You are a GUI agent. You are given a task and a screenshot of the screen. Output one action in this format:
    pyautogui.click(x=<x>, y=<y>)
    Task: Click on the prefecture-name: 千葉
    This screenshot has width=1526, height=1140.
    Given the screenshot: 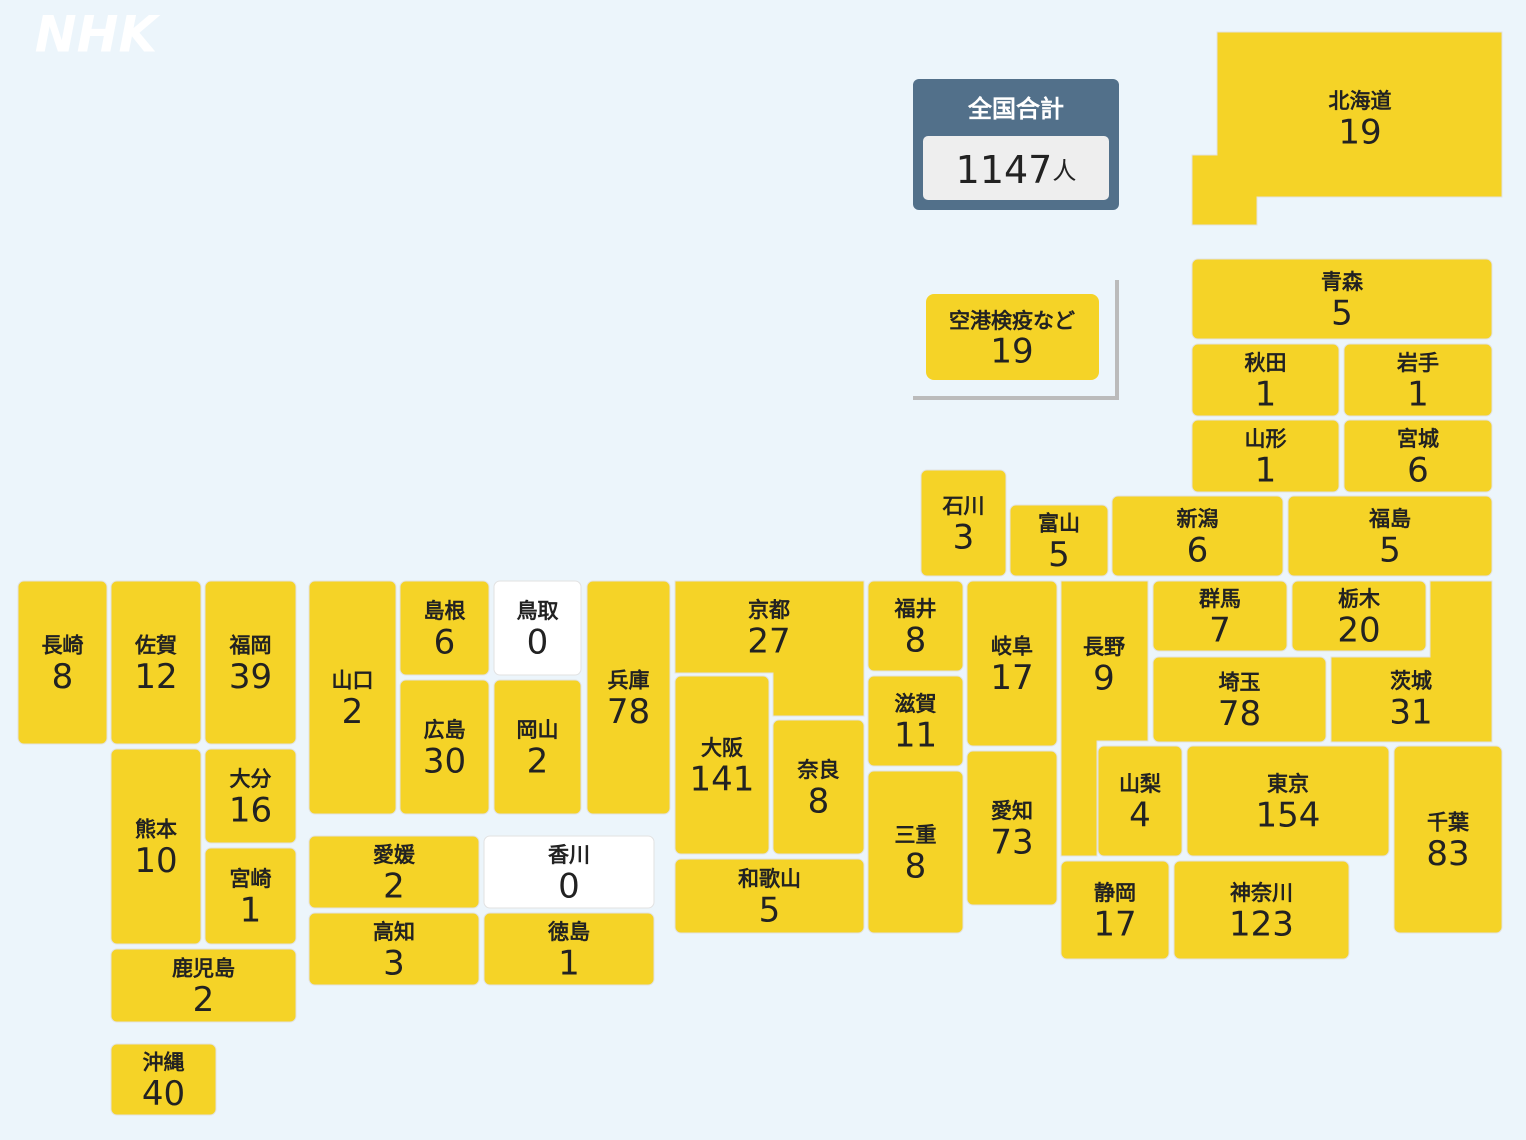 What is the action you would take?
    pyautogui.click(x=1448, y=823)
    